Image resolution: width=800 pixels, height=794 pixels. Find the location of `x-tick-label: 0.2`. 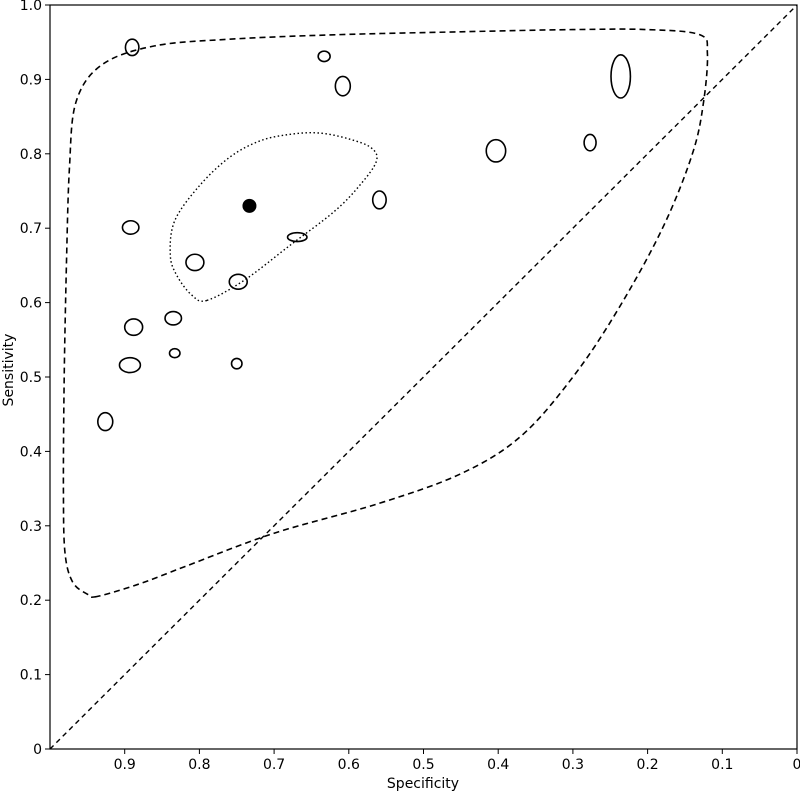

x-tick-label: 0.2 is located at coordinates (647, 765).